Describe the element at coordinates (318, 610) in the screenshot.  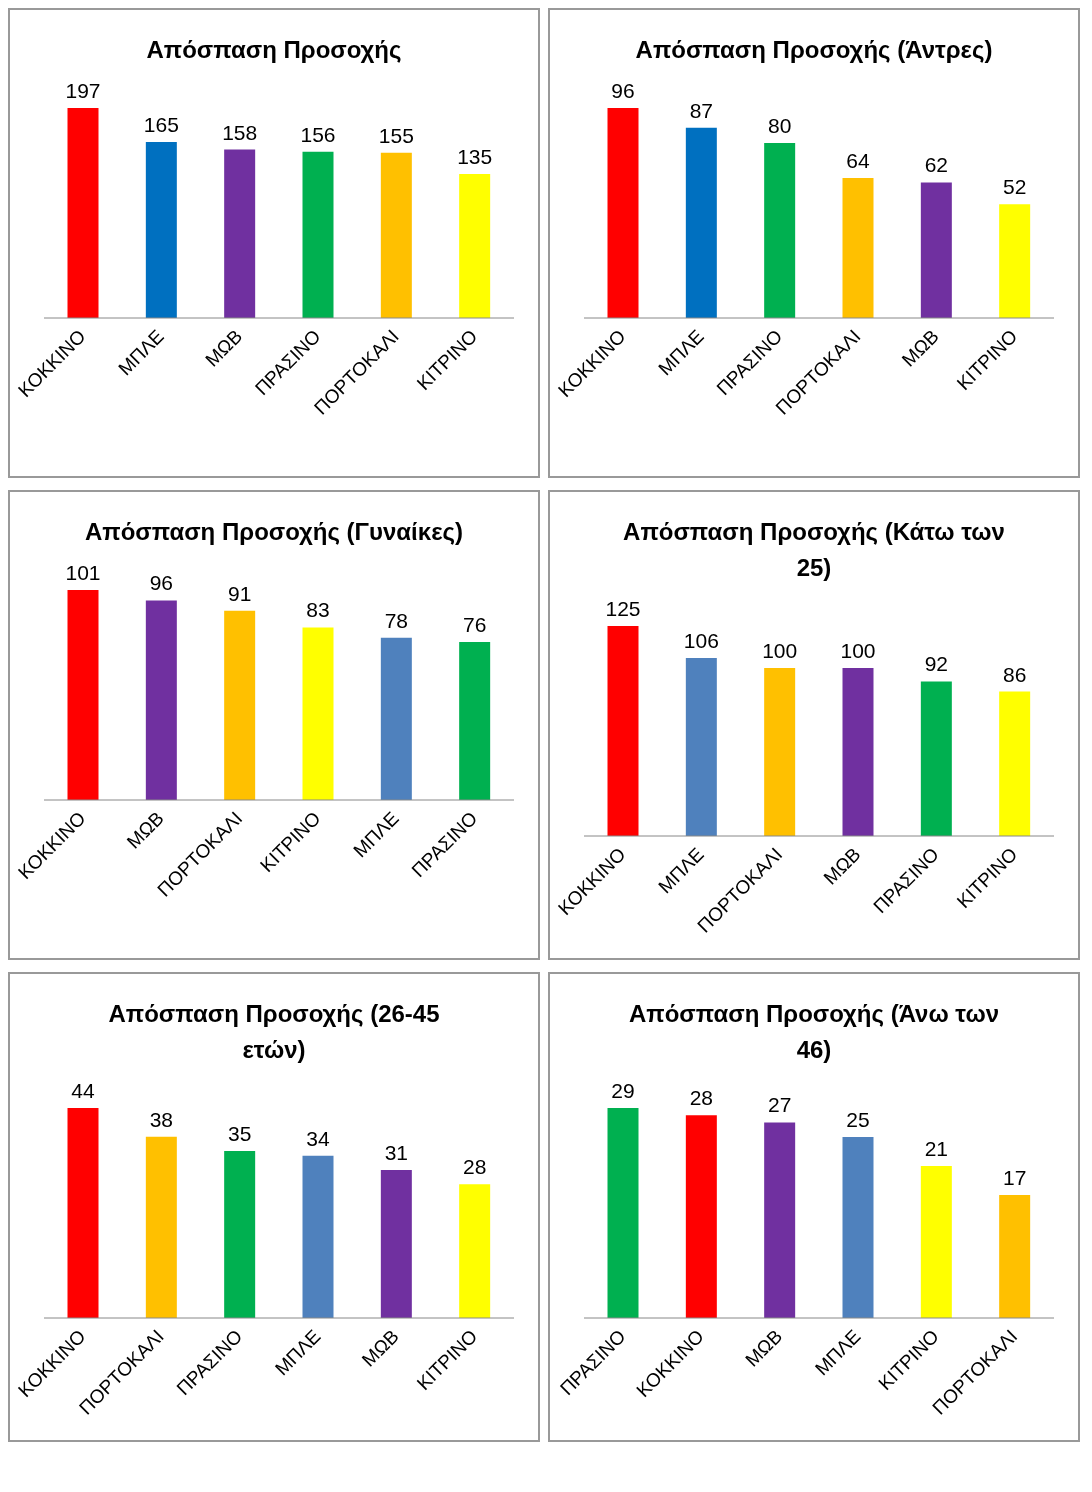
I see `data-label: 83` at that location.